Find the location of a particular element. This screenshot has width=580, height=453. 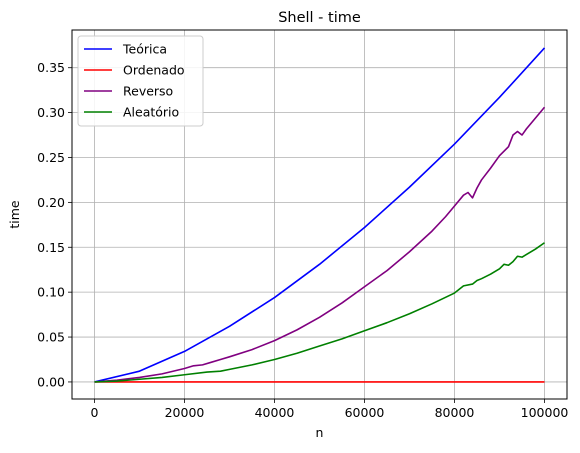

y-tick-label: 0.05 is located at coordinates (51, 337).